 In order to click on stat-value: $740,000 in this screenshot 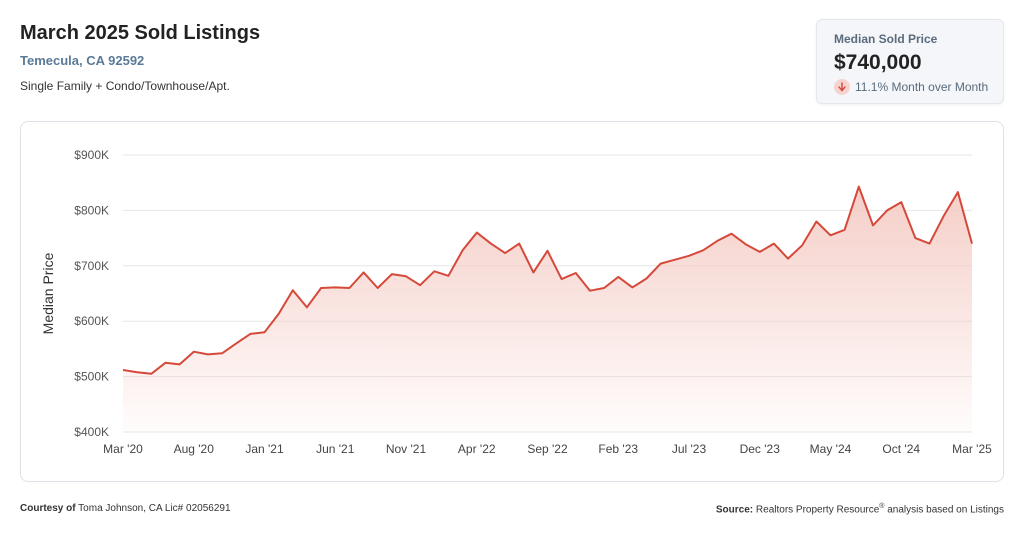, I will do `click(878, 62)`.